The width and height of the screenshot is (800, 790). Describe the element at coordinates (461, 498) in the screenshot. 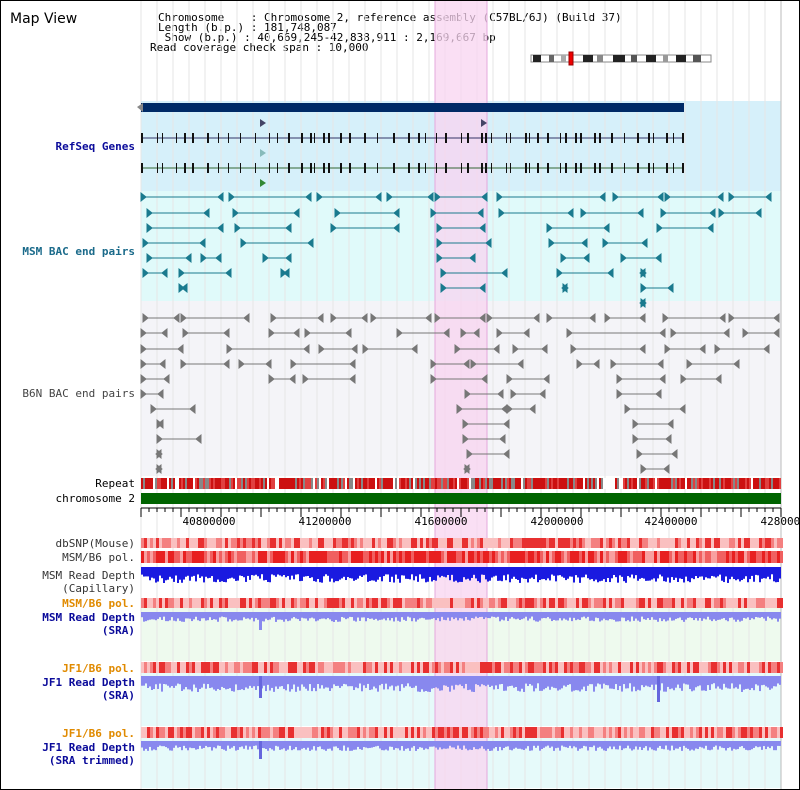

I see `chromosome-bar` at that location.